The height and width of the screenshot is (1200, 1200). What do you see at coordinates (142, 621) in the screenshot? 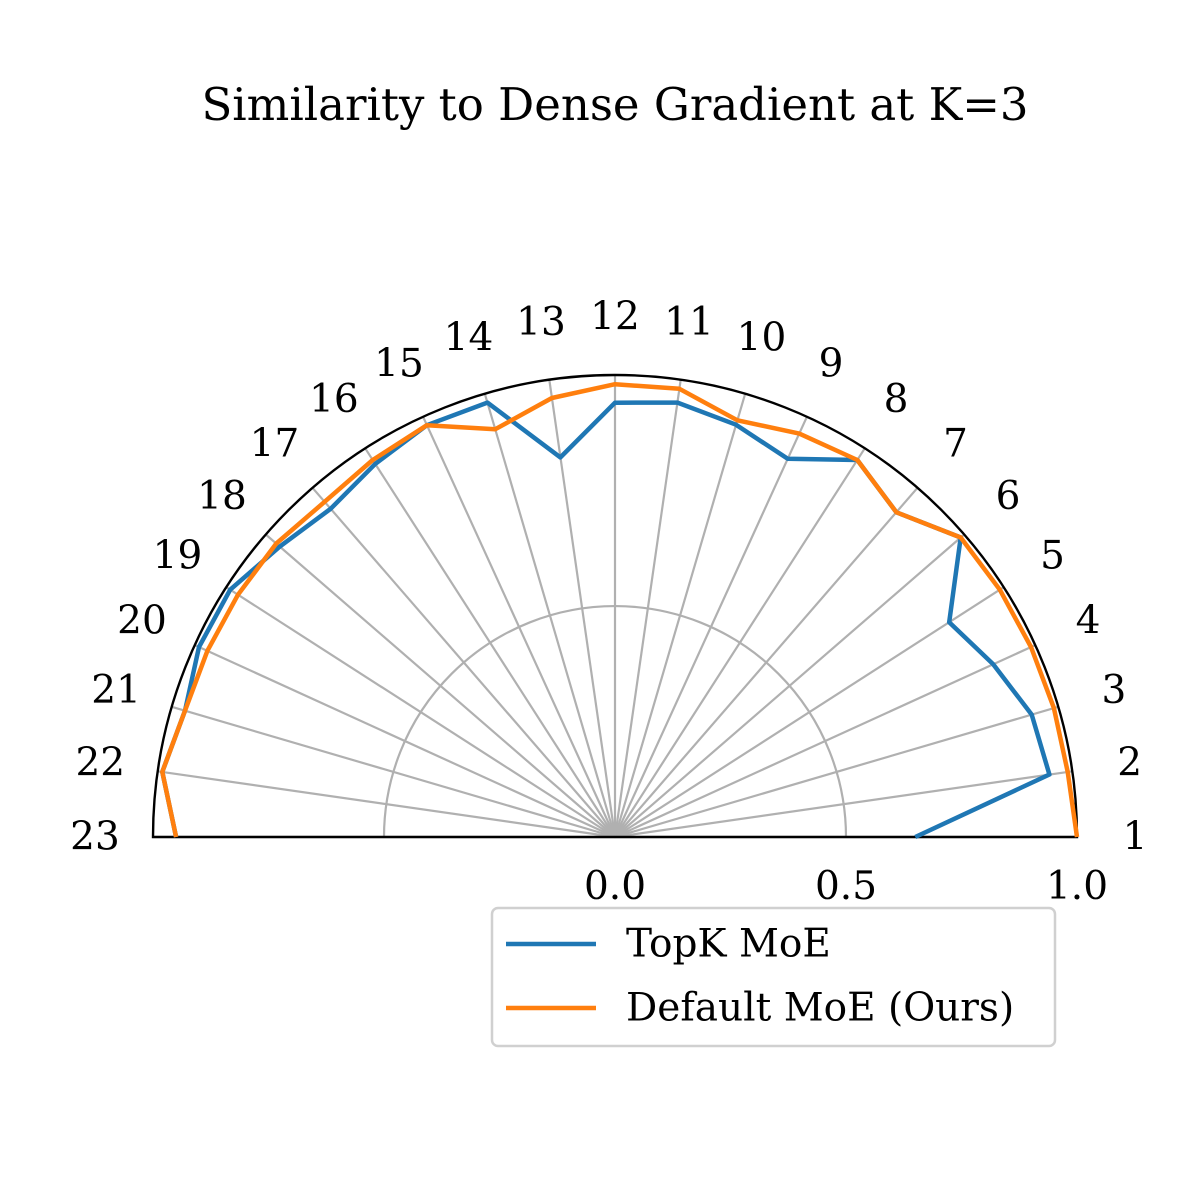
I see `angle-tick-label: 20` at bounding box center [142, 621].